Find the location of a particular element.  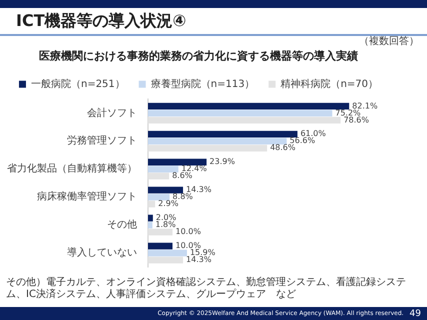

y-tick-label: 省力化製品（自動精算機等） is located at coordinates (72, 168).